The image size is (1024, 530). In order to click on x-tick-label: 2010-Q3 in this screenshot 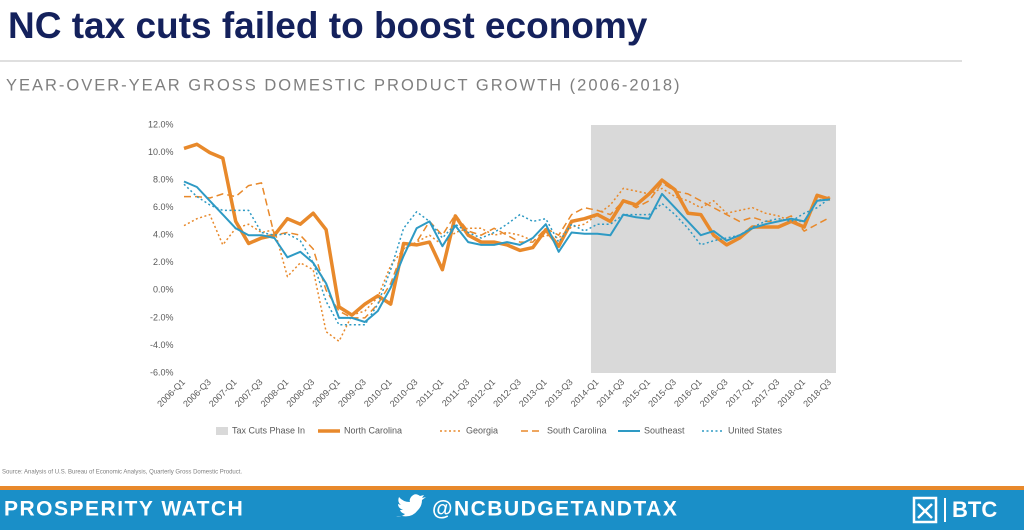, I will do `click(404, 393)`.